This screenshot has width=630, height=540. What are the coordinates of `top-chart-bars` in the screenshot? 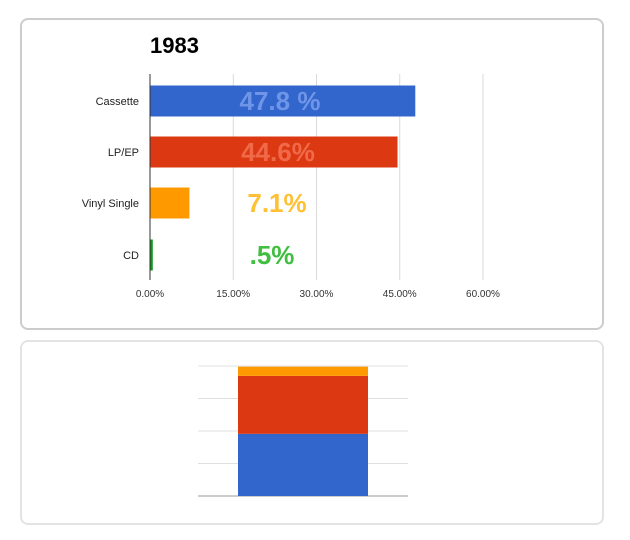 It's located at (283, 178).